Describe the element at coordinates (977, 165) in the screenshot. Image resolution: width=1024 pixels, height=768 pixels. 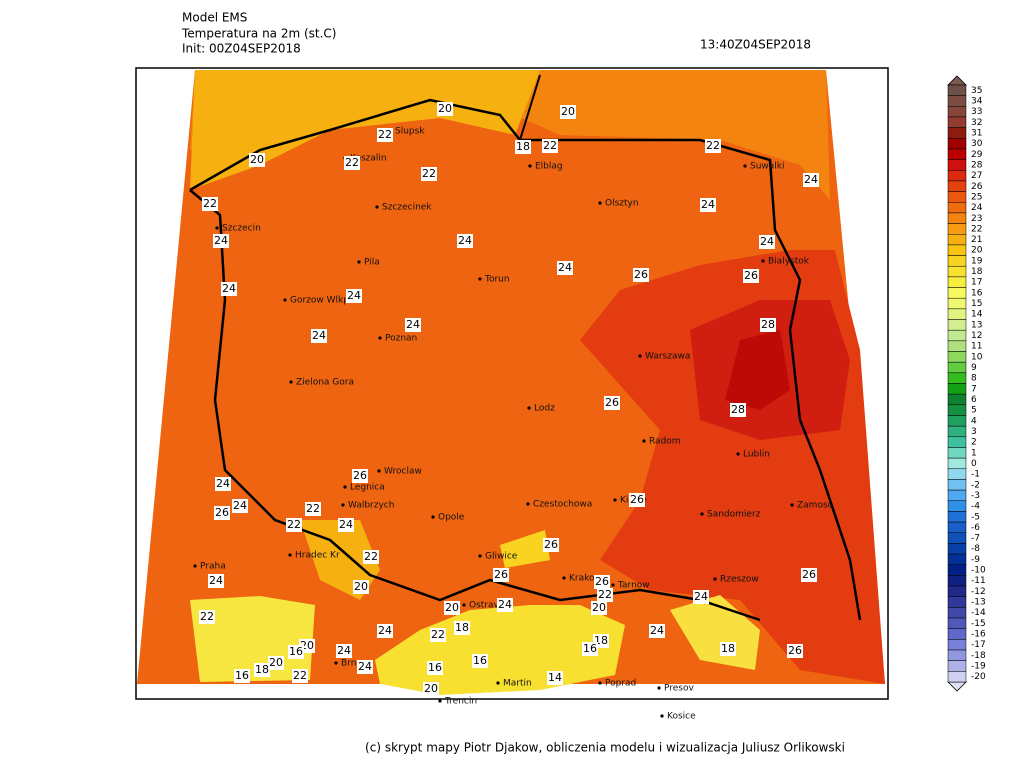
I see `colorbar-label: 28` at that location.